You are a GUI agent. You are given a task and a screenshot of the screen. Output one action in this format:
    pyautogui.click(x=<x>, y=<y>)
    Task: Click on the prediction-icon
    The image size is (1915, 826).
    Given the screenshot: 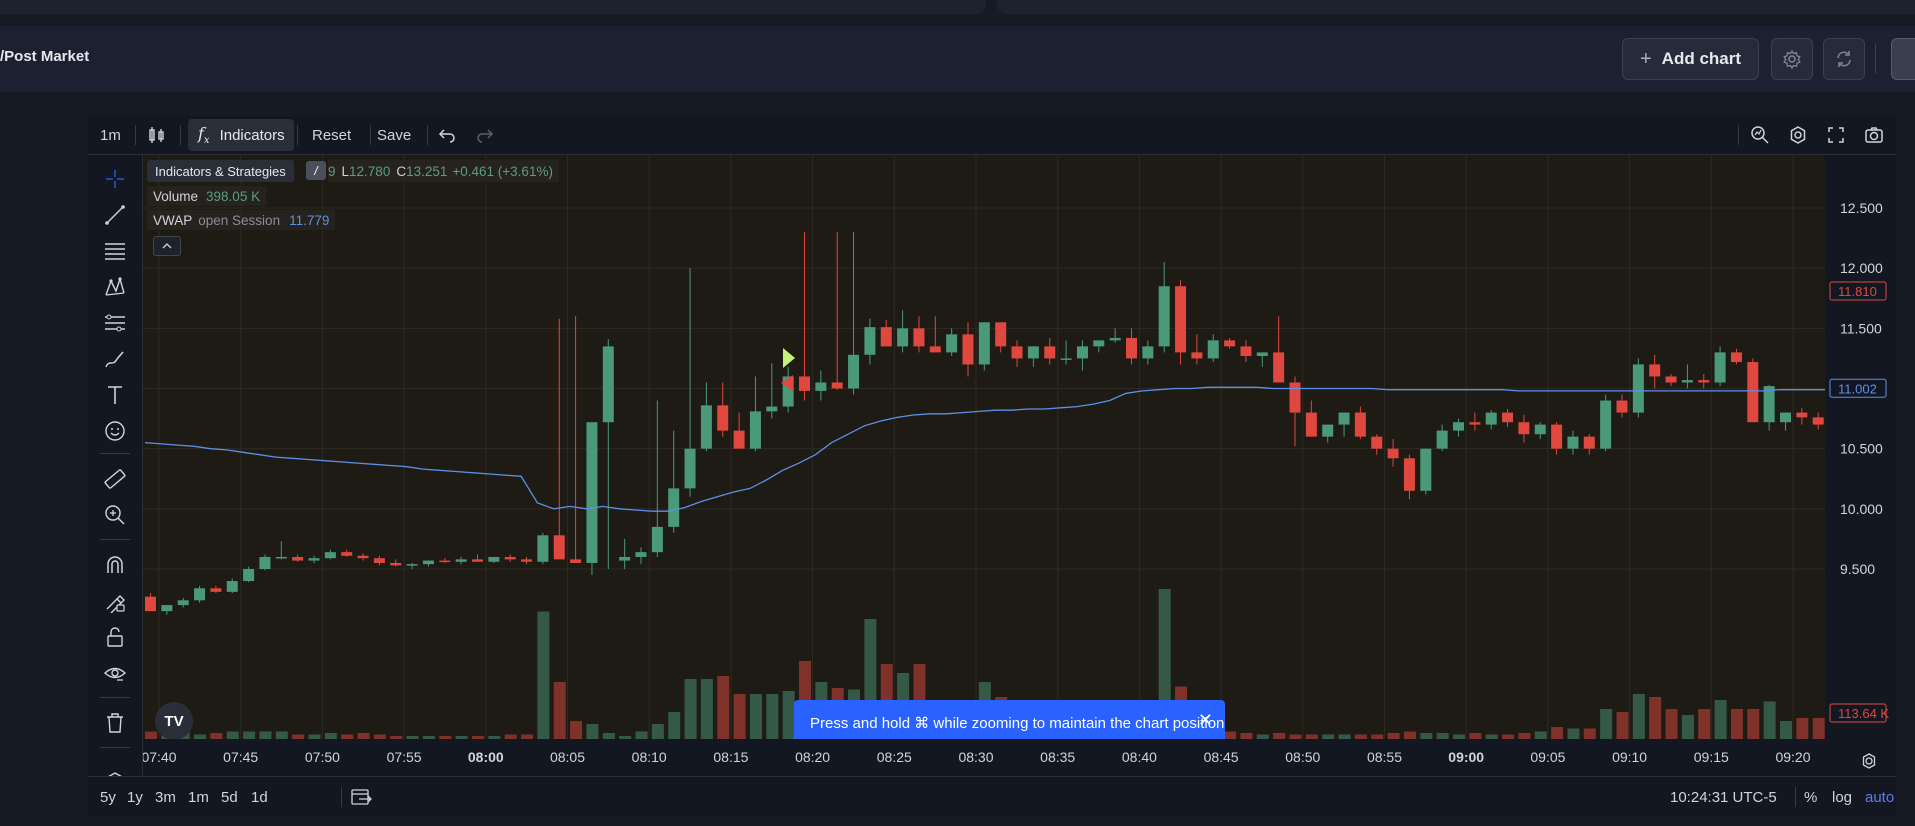 What is the action you would take?
    pyautogui.click(x=115, y=323)
    